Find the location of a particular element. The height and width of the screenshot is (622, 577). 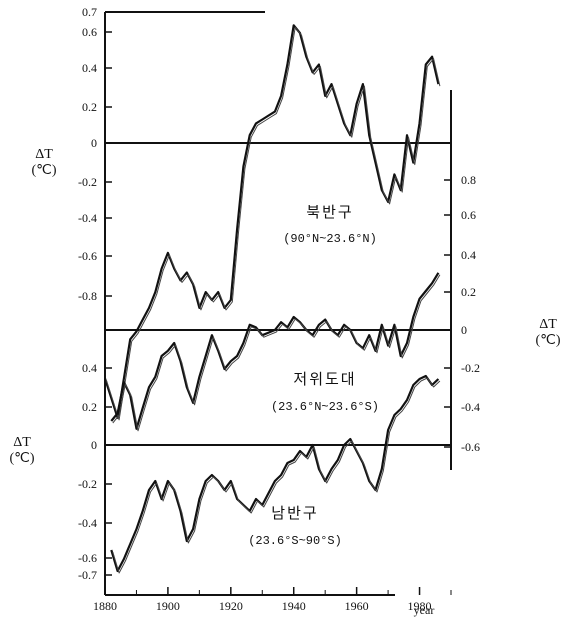

x-axis-title: year is located at coordinates (424, 610).